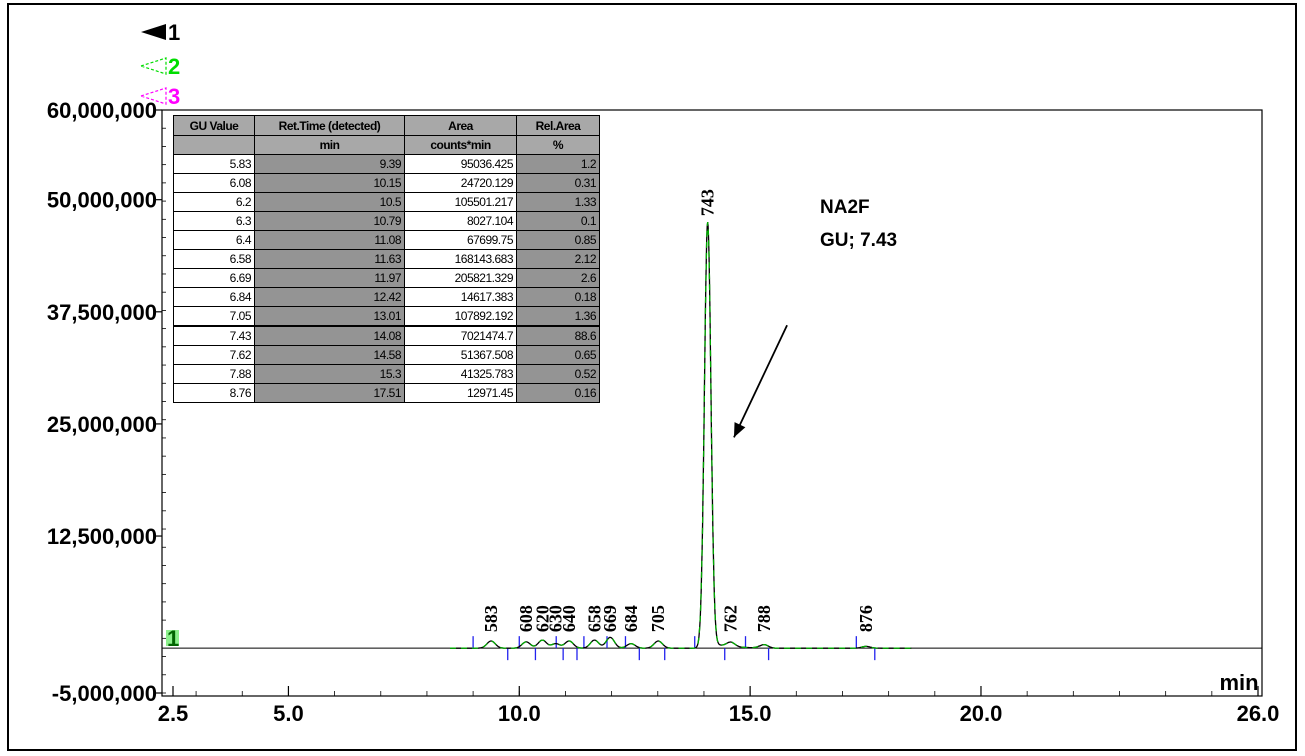 The width and height of the screenshot is (1305, 756). What do you see at coordinates (845, 207) in the screenshot?
I see `annotation-line1: NA2F` at bounding box center [845, 207].